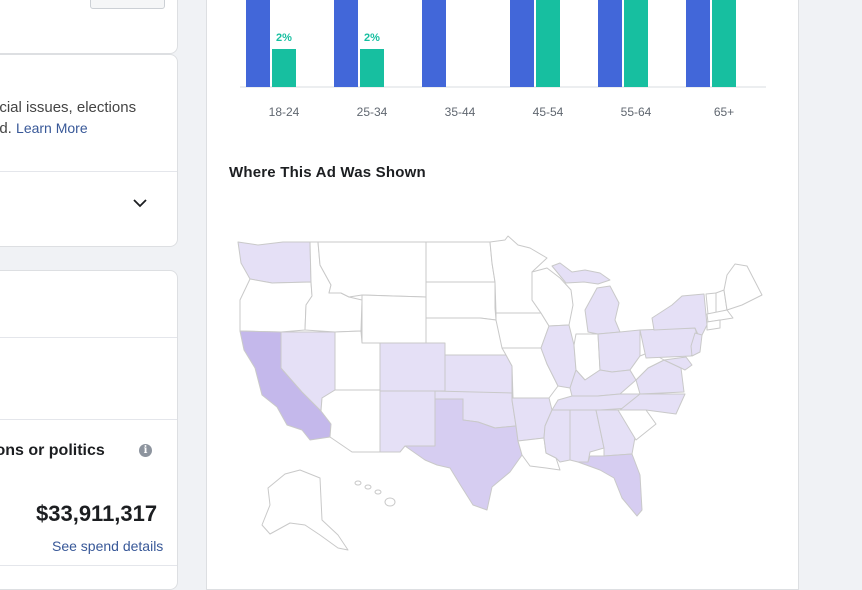 The width and height of the screenshot is (862, 590). What do you see at coordinates (478, 374) in the screenshot?
I see `state-ks` at bounding box center [478, 374].